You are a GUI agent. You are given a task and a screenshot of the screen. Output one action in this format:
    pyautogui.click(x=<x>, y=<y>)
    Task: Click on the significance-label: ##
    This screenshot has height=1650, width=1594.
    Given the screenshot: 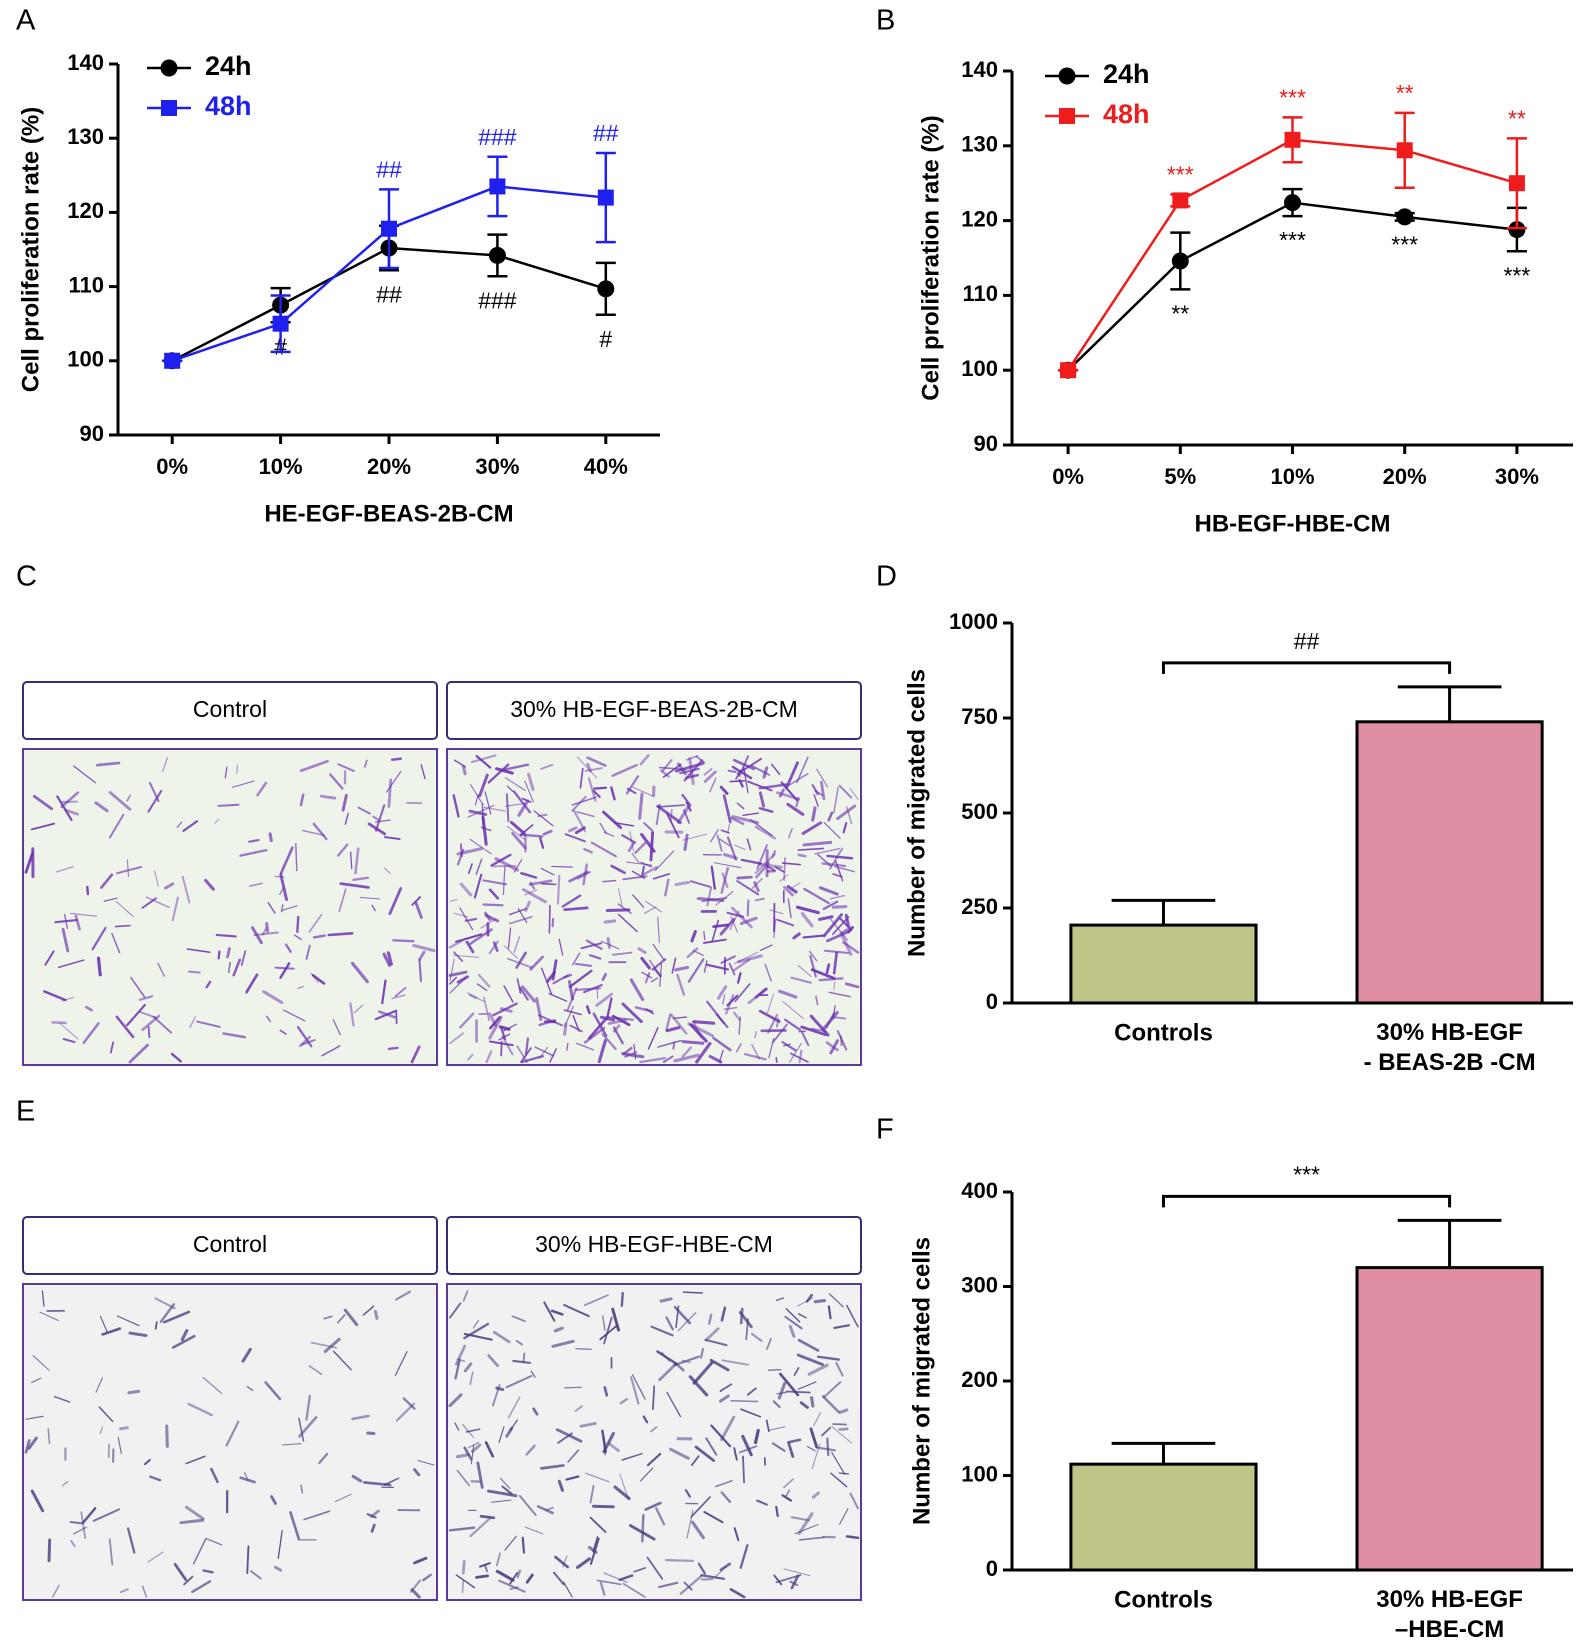 What is the action you would take?
    pyautogui.click(x=389, y=294)
    